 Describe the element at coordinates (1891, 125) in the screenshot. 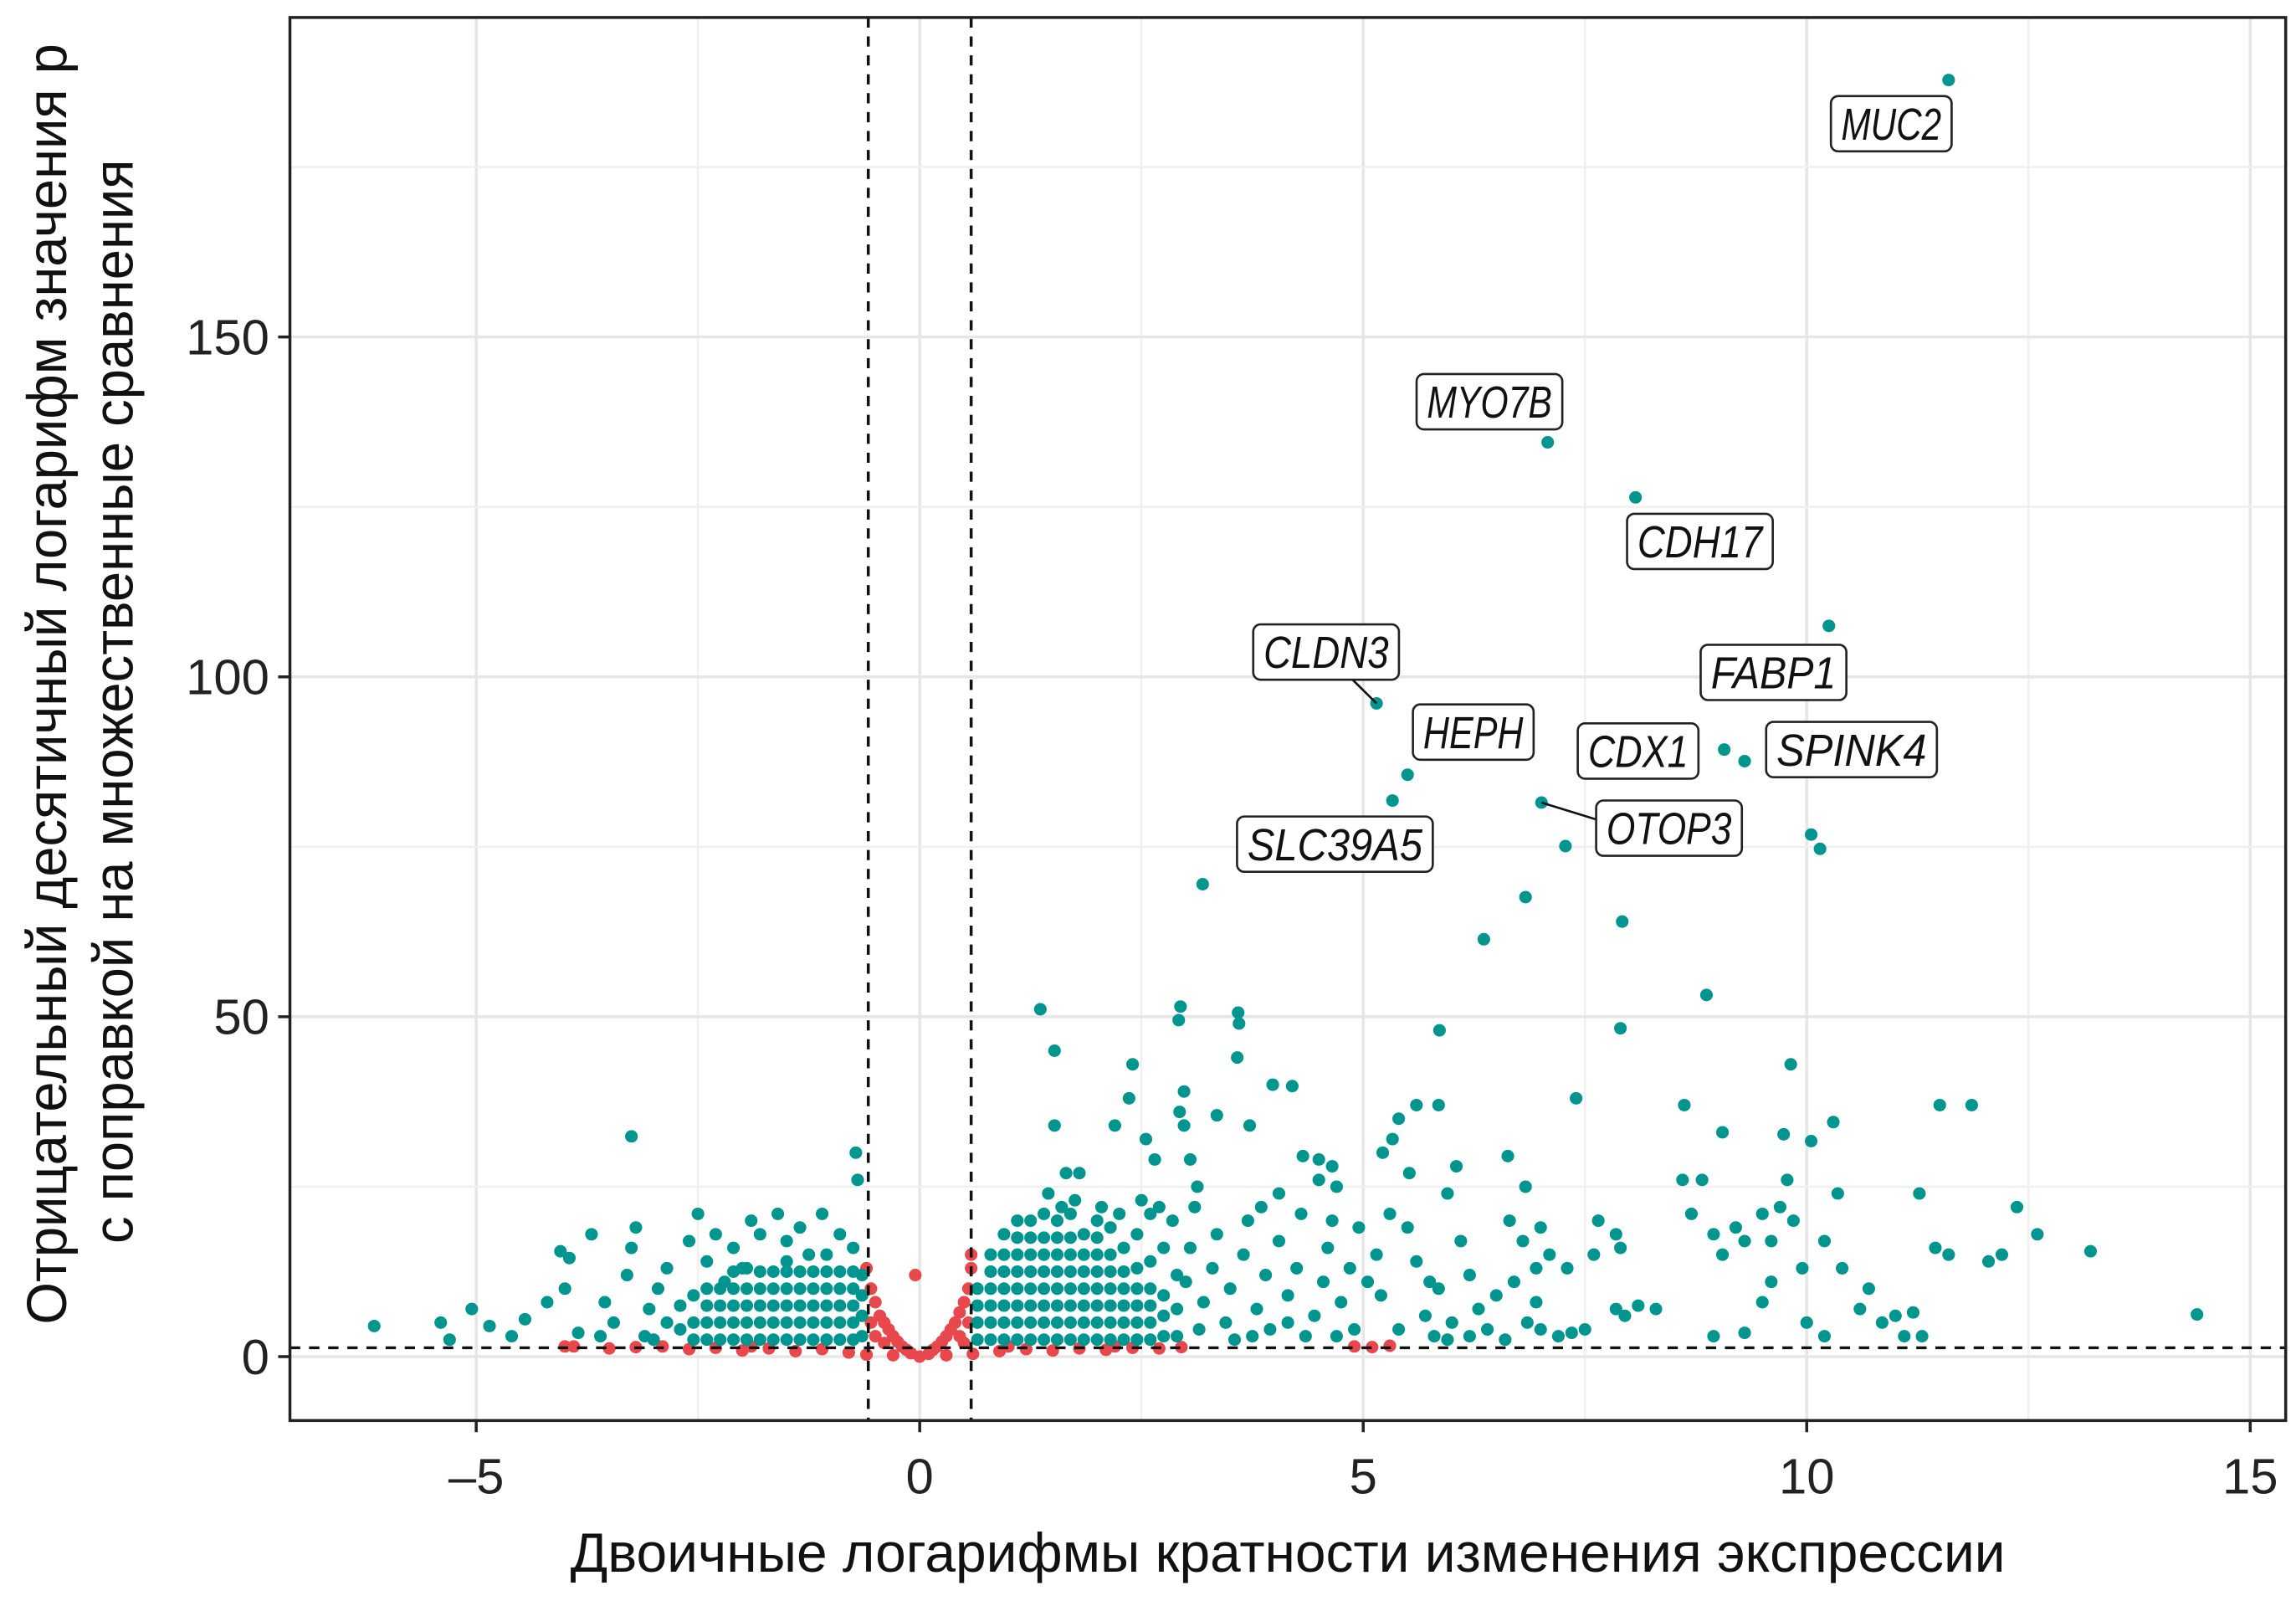

I see `gene-label-text: MUC2` at that location.